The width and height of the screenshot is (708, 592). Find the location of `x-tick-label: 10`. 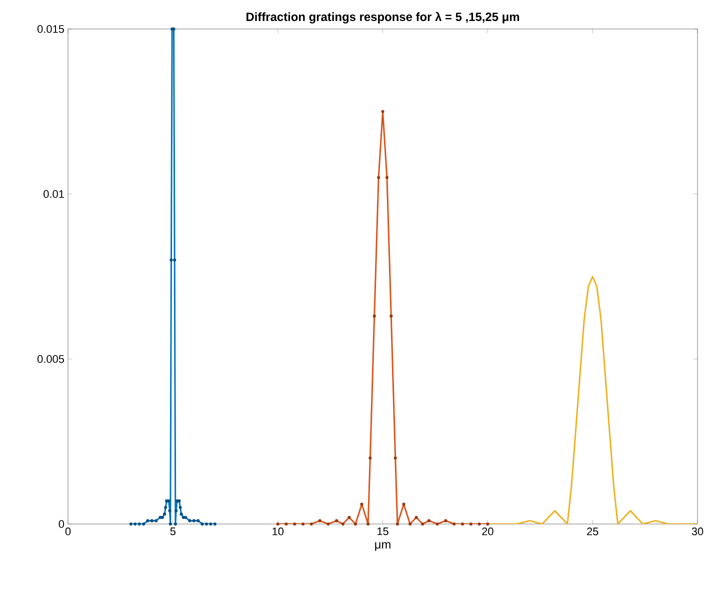

x-tick-label: 10 is located at coordinates (278, 532).